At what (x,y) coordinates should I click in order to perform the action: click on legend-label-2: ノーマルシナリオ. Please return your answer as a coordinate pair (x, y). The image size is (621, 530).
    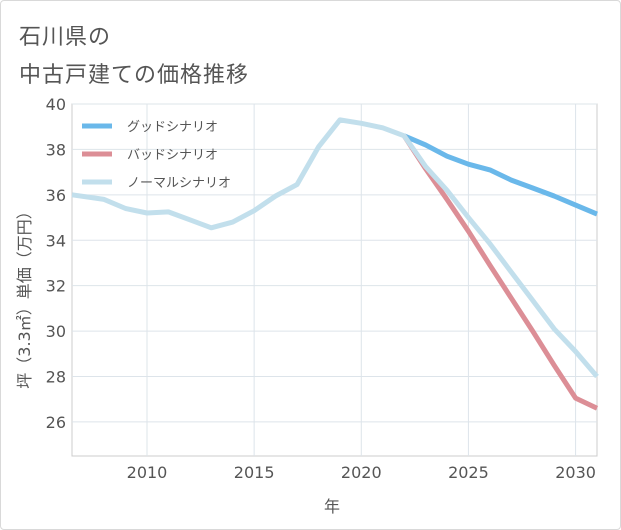
    Looking at the image, I should click on (179, 183).